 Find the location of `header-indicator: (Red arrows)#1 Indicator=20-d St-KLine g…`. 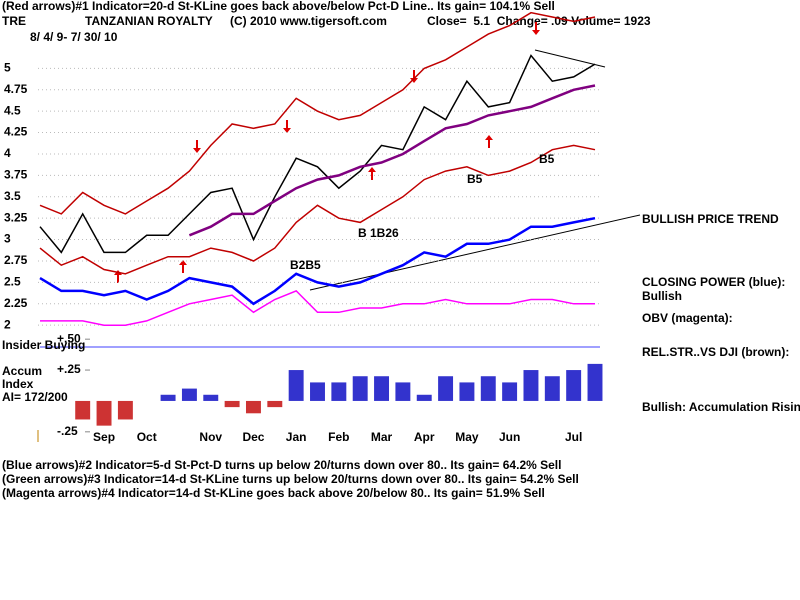

header-indicator: (Red arrows)#1 Indicator=20-d St-KLine g… is located at coordinates (278, 6).